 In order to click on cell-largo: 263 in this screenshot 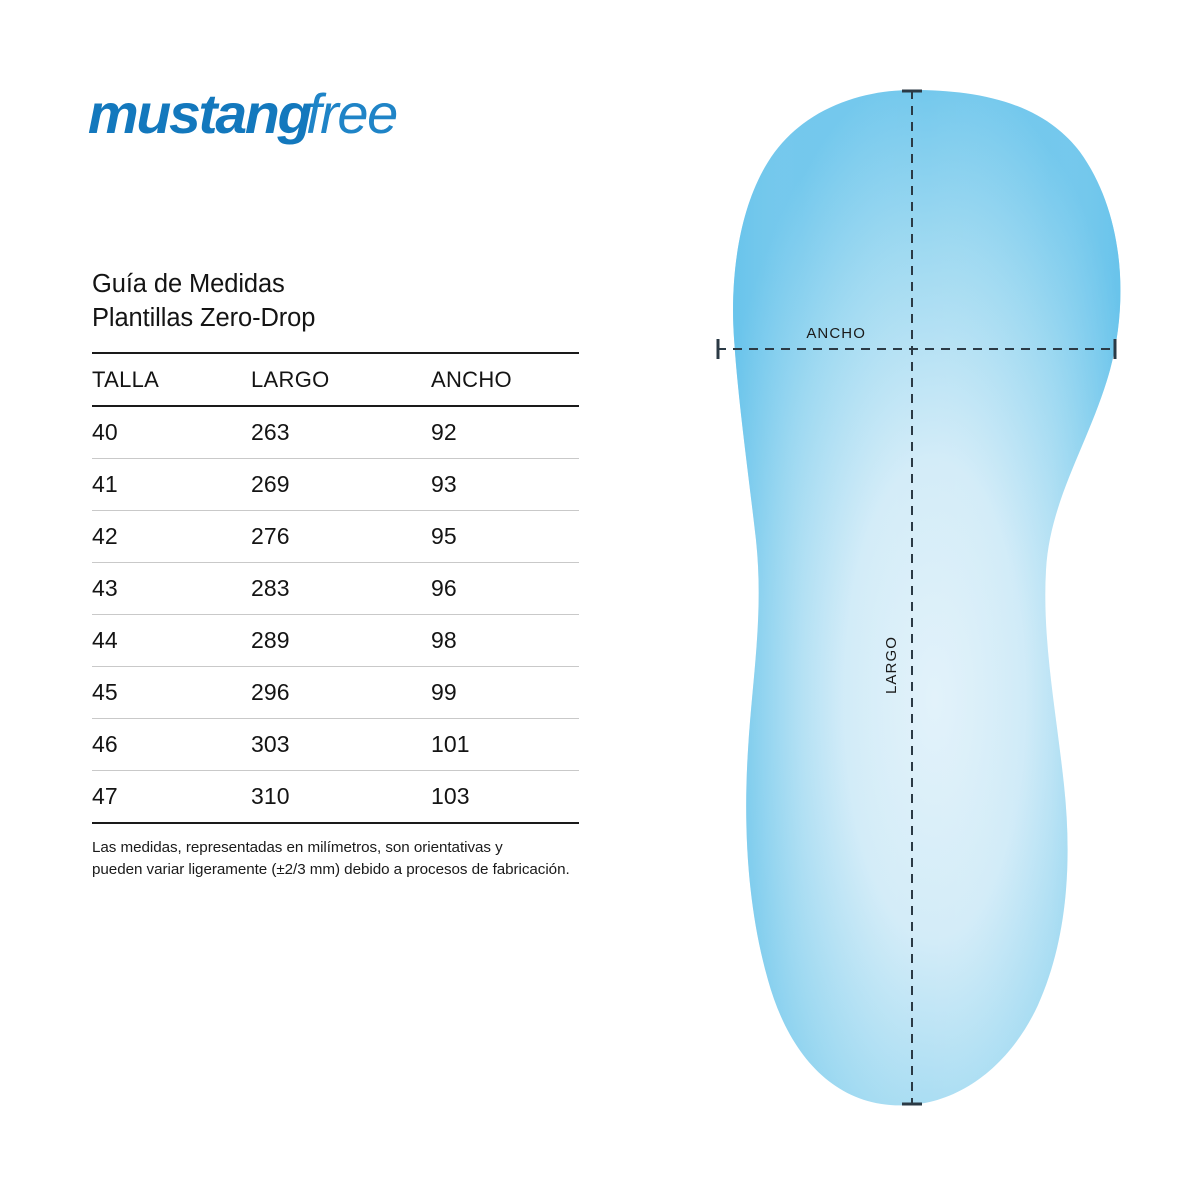, I will do `click(341, 432)`.